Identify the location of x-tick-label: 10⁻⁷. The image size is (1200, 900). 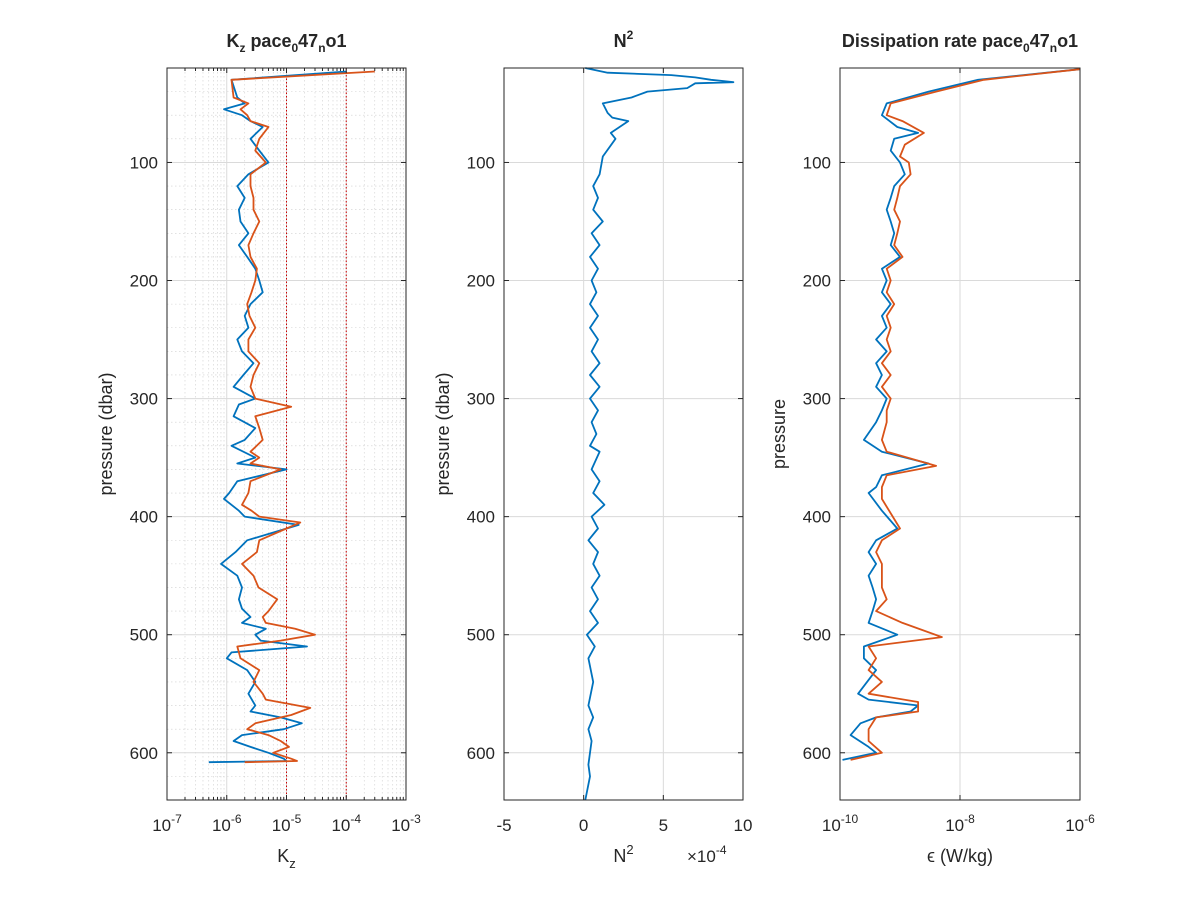
(167, 823).